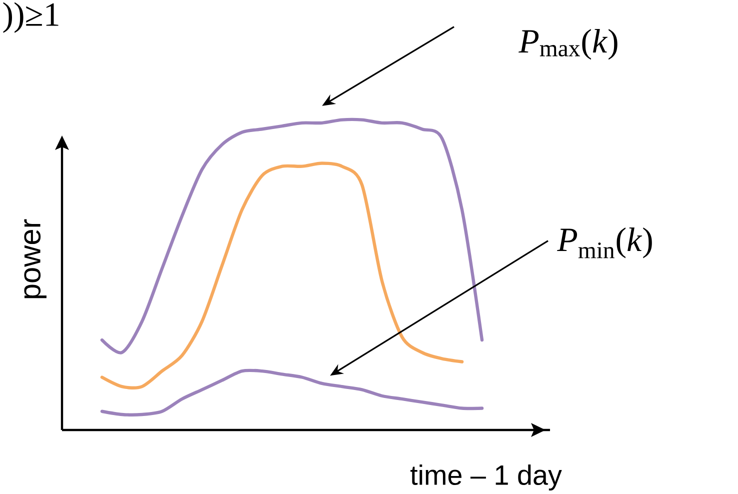  Describe the element at coordinates (30, 17) in the screenshot. I see `text: ))≥1` at that location.